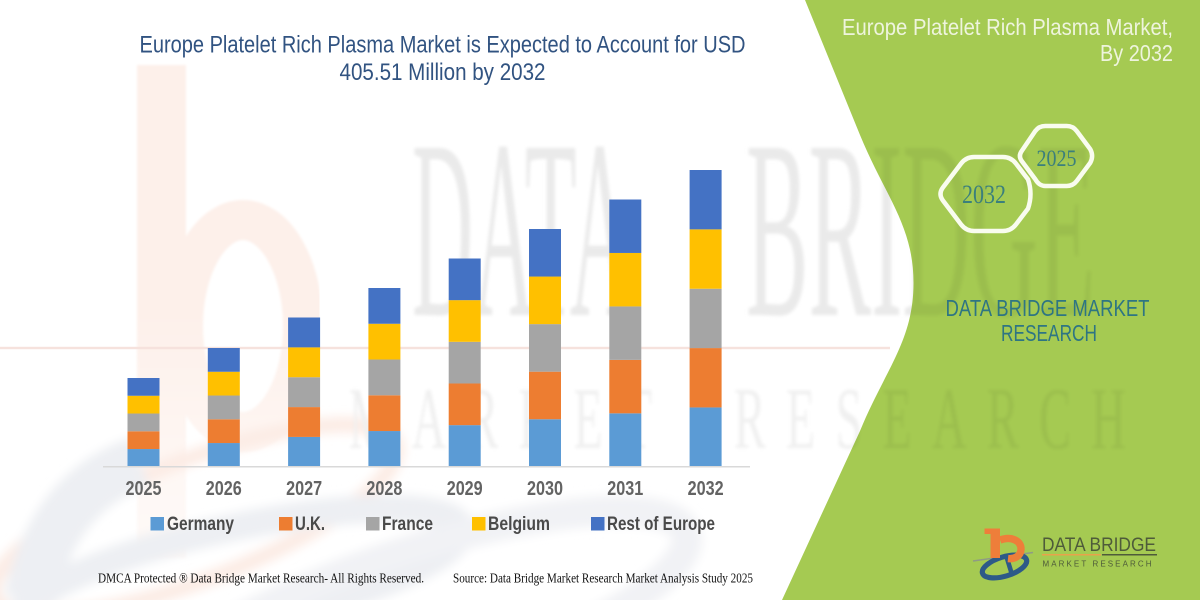 The image size is (1200, 605). I want to click on svg-text: Belgium, so click(519, 524).